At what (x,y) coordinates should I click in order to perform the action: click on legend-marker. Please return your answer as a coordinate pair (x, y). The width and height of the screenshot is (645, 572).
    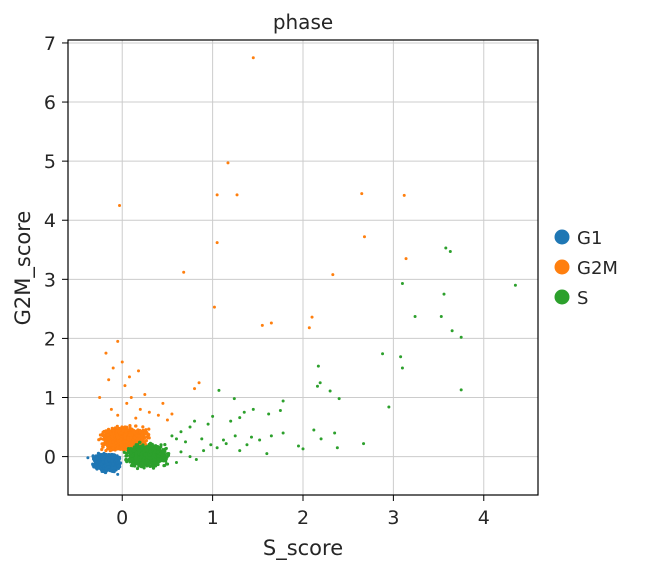
    Looking at the image, I should click on (562, 267).